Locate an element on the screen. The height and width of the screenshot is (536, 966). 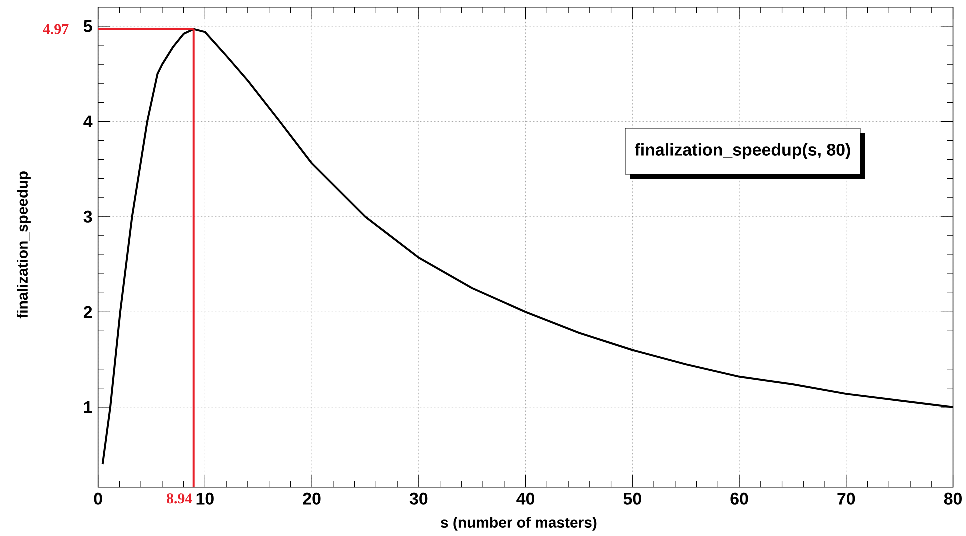
x-tick-label: 80 is located at coordinates (953, 498).